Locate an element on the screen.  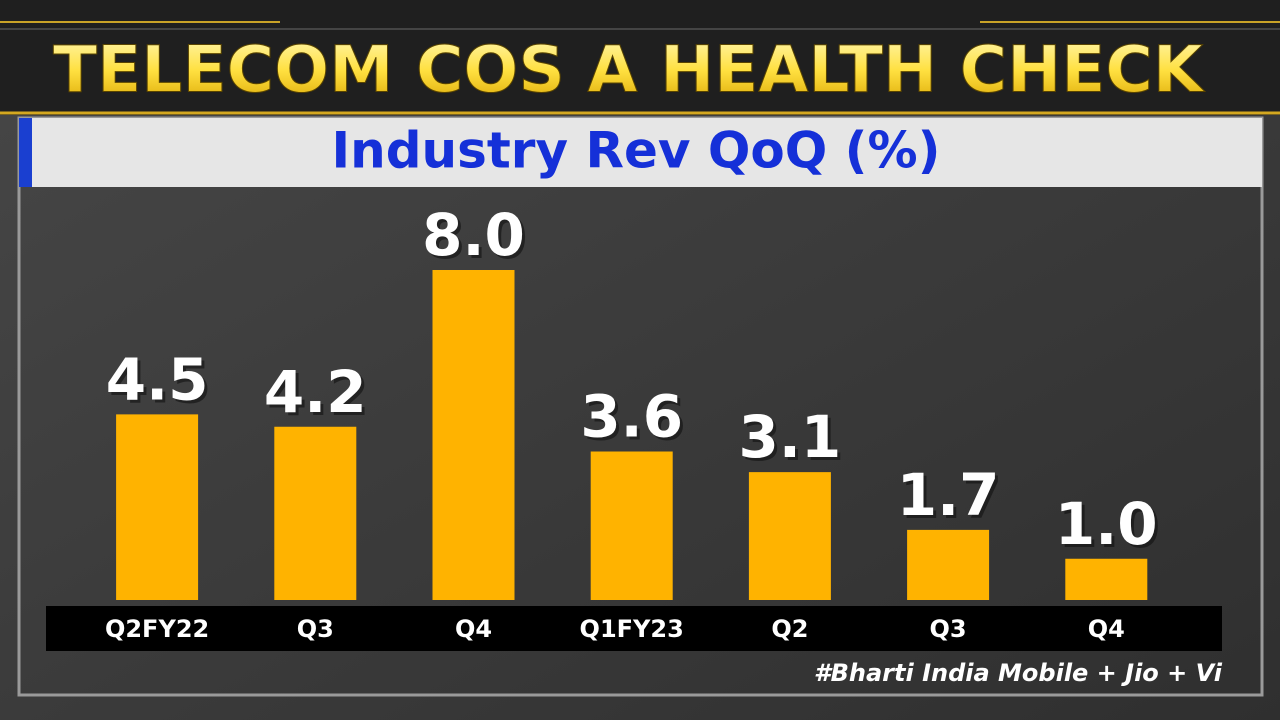
value-label-shadow: 4.2 is located at coordinates (318, 395).